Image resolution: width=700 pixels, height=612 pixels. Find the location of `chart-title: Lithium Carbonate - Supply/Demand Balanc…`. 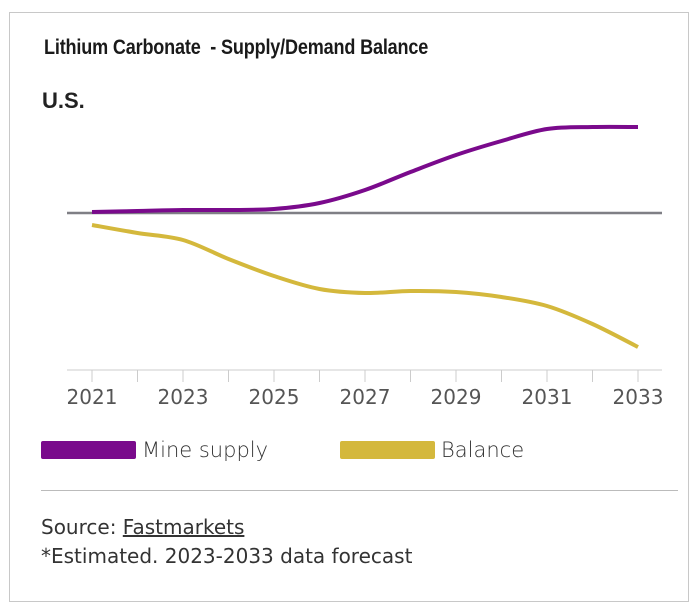

chart-title: Lithium Carbonate - Supply/Demand Balanc… is located at coordinates (236, 47).